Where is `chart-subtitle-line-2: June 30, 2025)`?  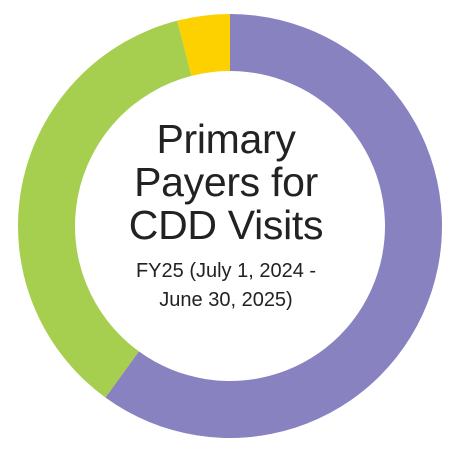
chart-subtitle-line-2: June 30, 2025) is located at coordinates (226, 300).